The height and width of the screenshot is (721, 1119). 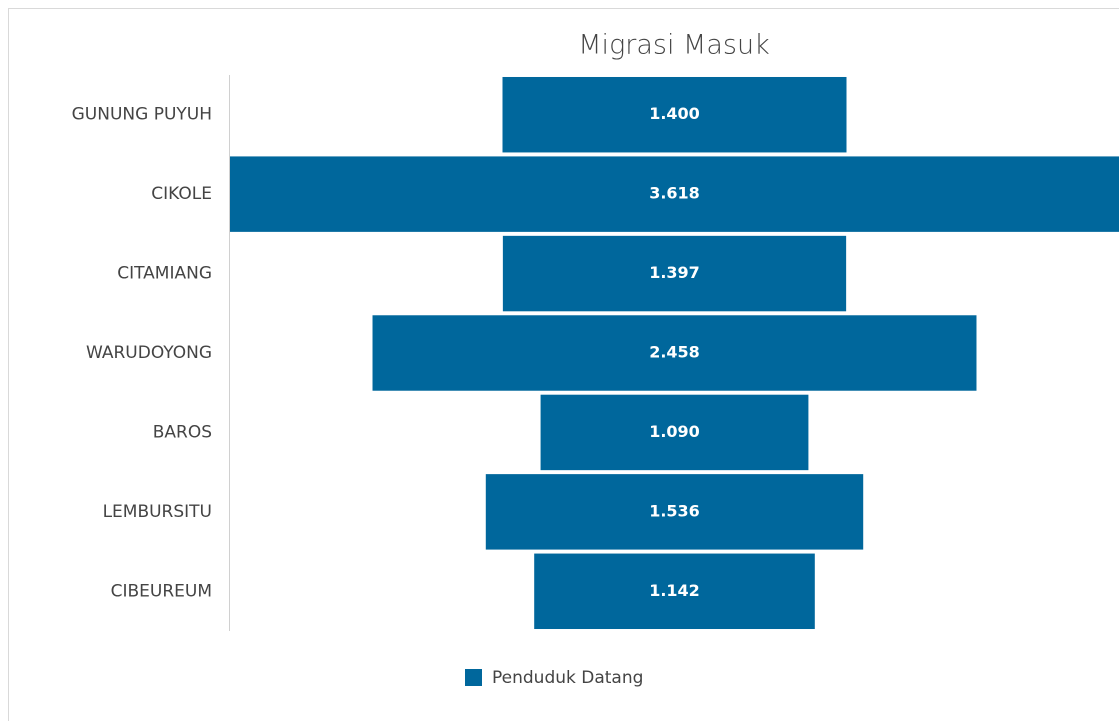 I want to click on category-label: LEMBURSITU, so click(x=157, y=512).